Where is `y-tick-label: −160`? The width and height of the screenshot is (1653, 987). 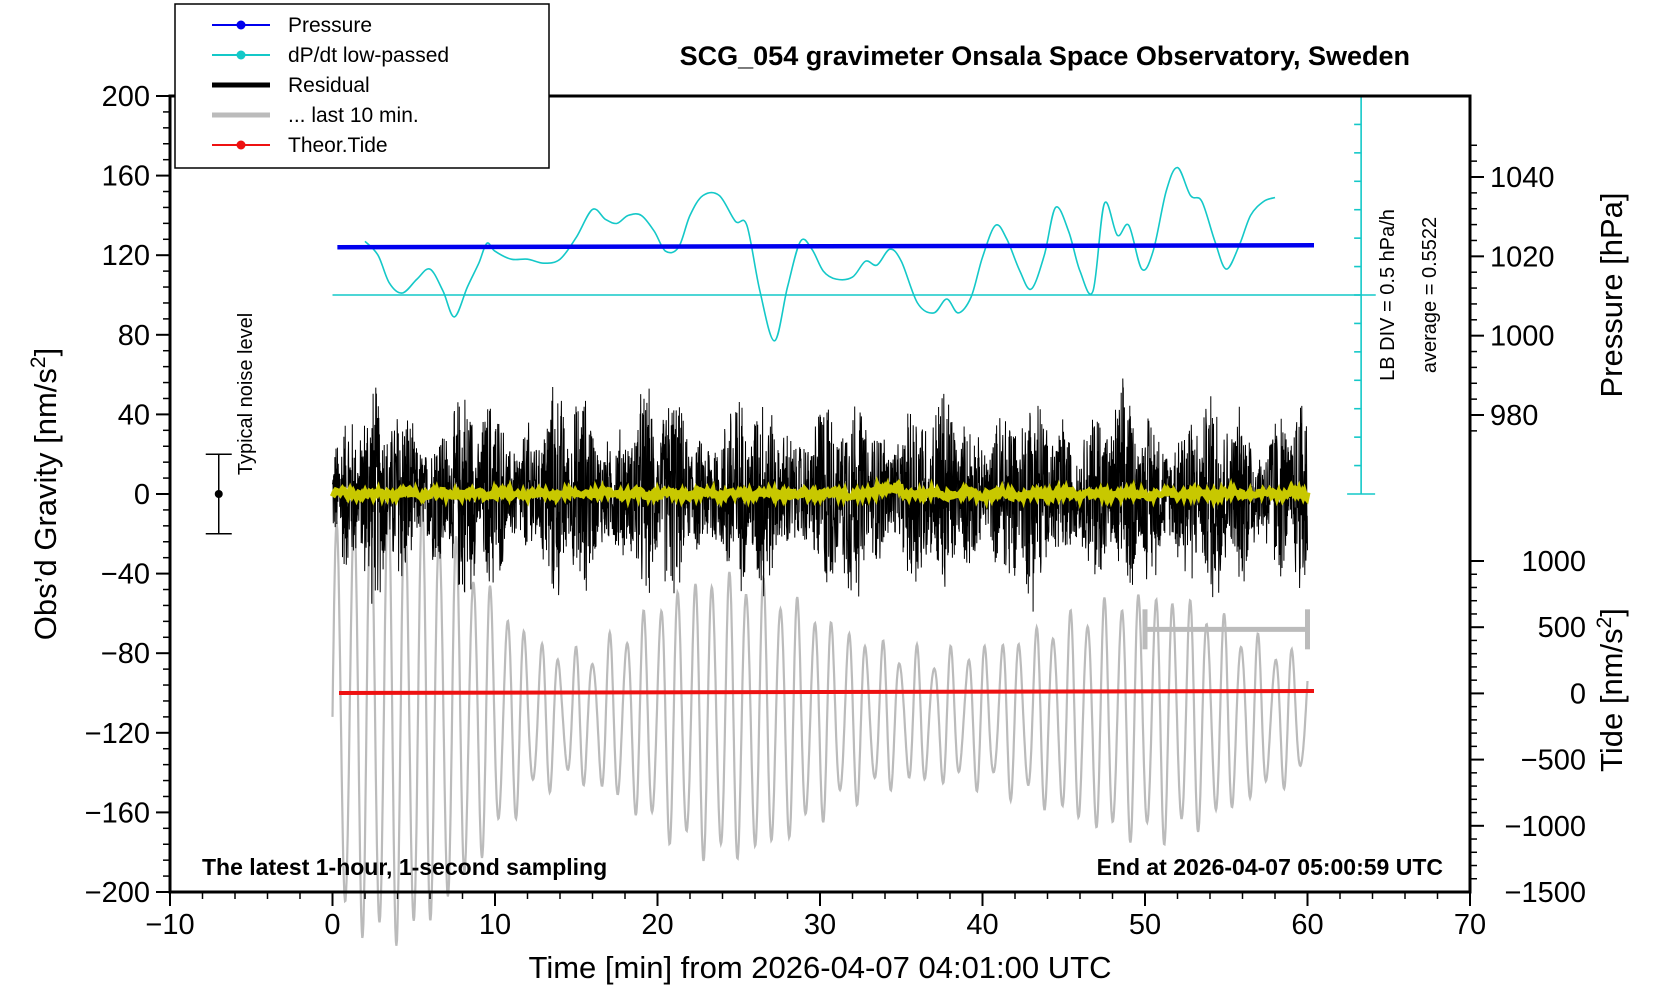 y-tick-label: −160 is located at coordinates (117, 813).